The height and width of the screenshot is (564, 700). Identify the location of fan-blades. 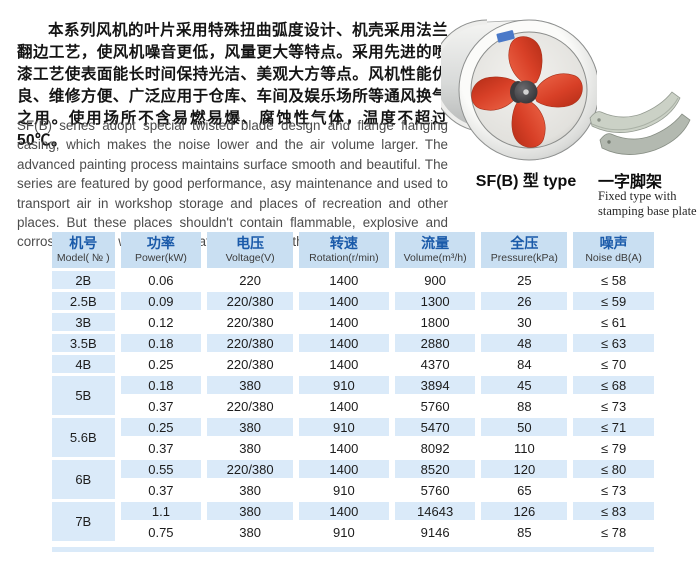
(527, 92).